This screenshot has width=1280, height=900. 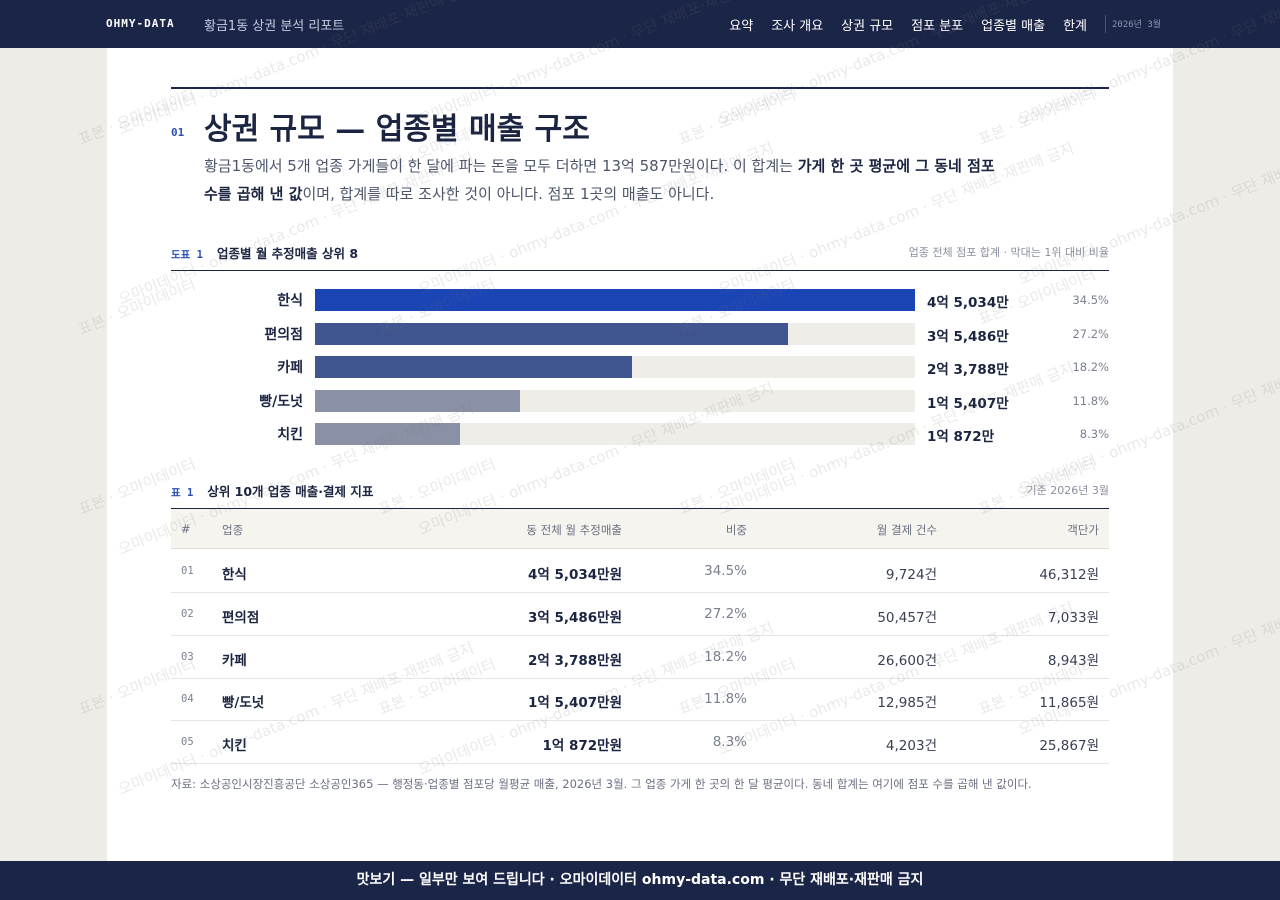 What do you see at coordinates (233, 530) in the screenshot?
I see `col-header-category: 업종` at bounding box center [233, 530].